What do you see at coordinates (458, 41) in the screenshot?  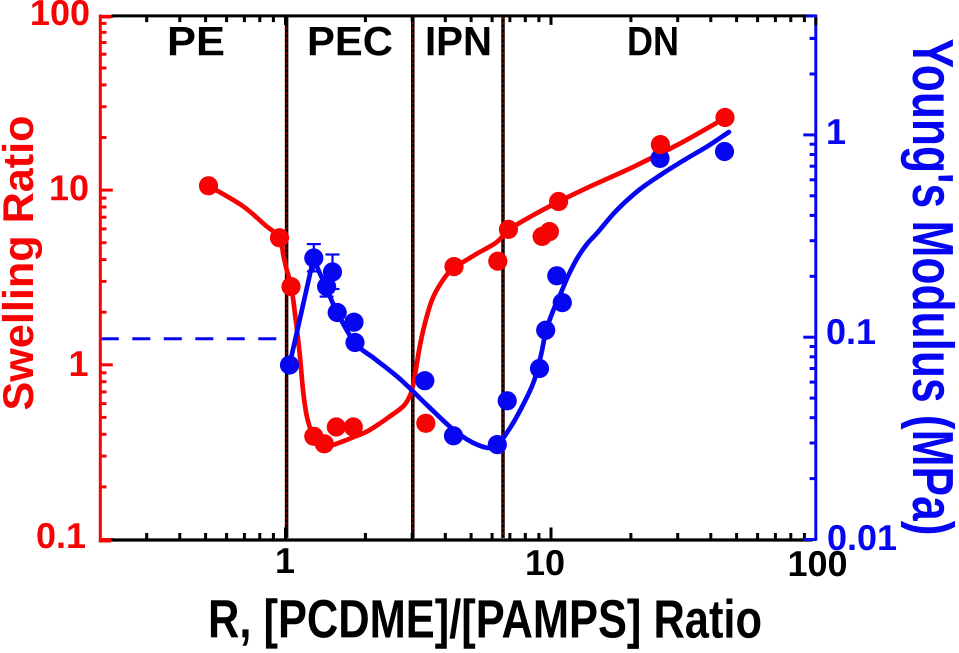 I see `svg-text: IPN` at bounding box center [458, 41].